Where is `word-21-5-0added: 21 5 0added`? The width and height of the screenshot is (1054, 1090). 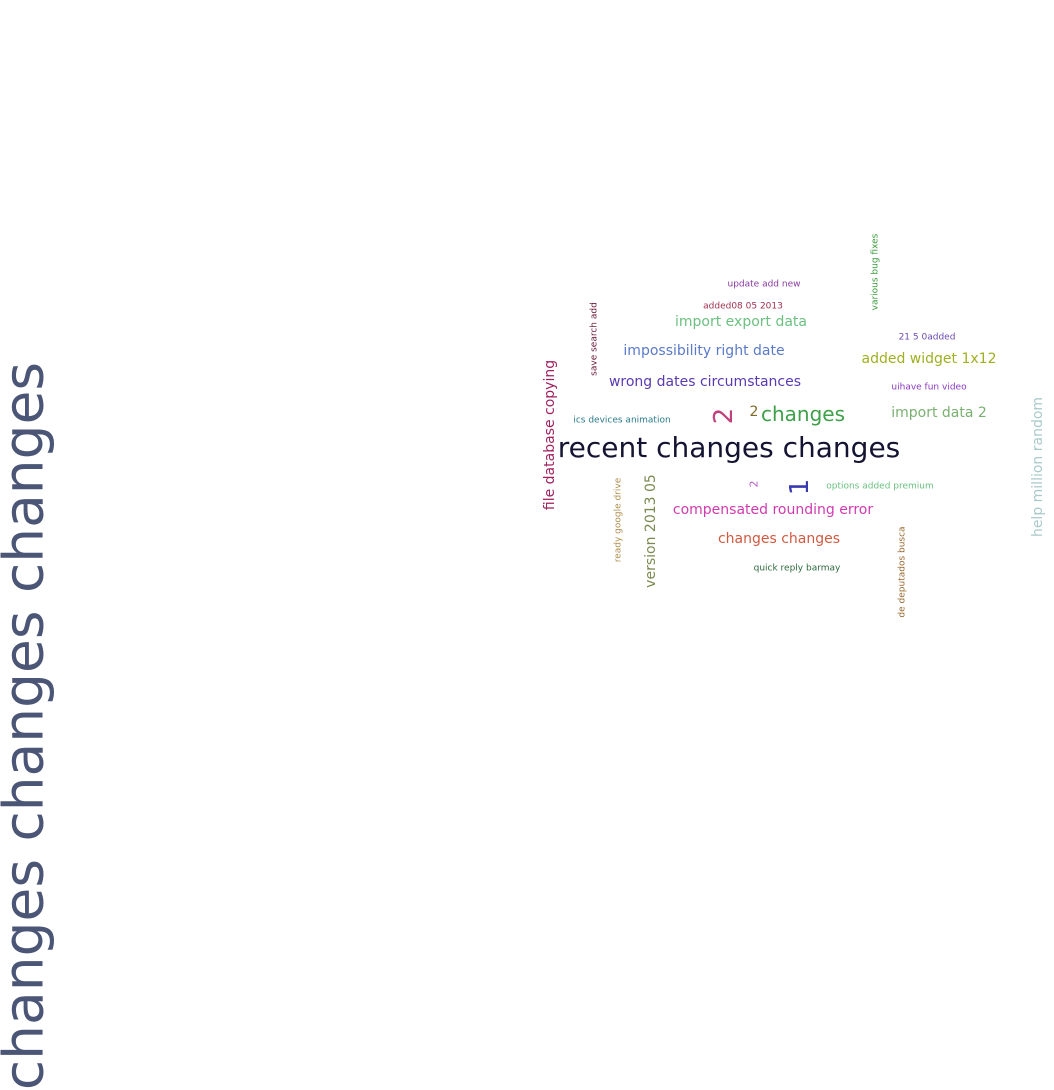
word-21-5-0added: 21 5 0added is located at coordinates (927, 337).